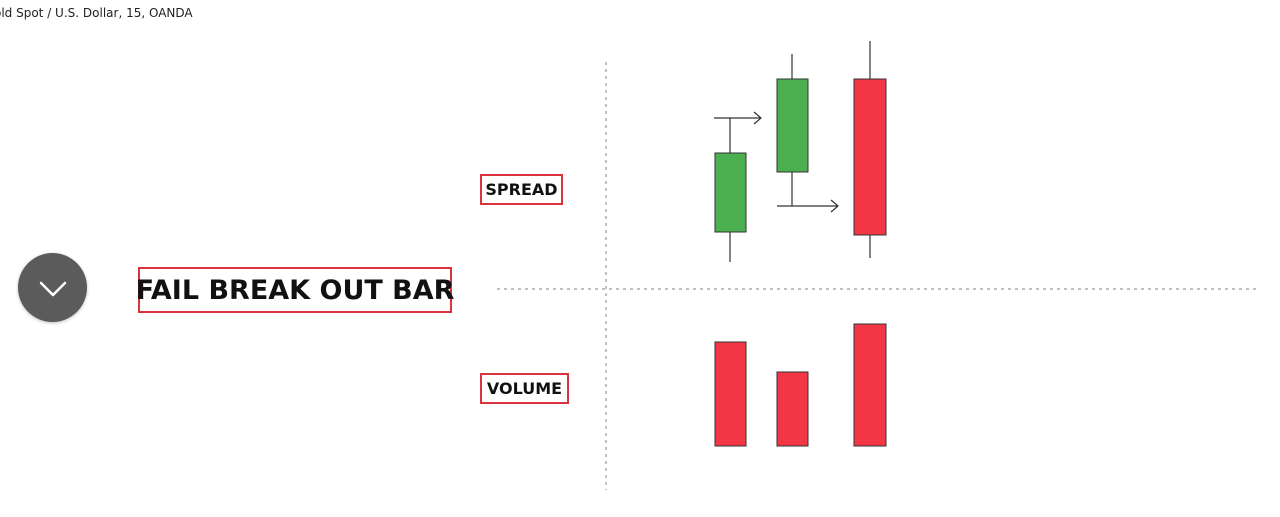 This screenshot has width=1280, height=517. I want to click on low-arrow, so click(808, 206).